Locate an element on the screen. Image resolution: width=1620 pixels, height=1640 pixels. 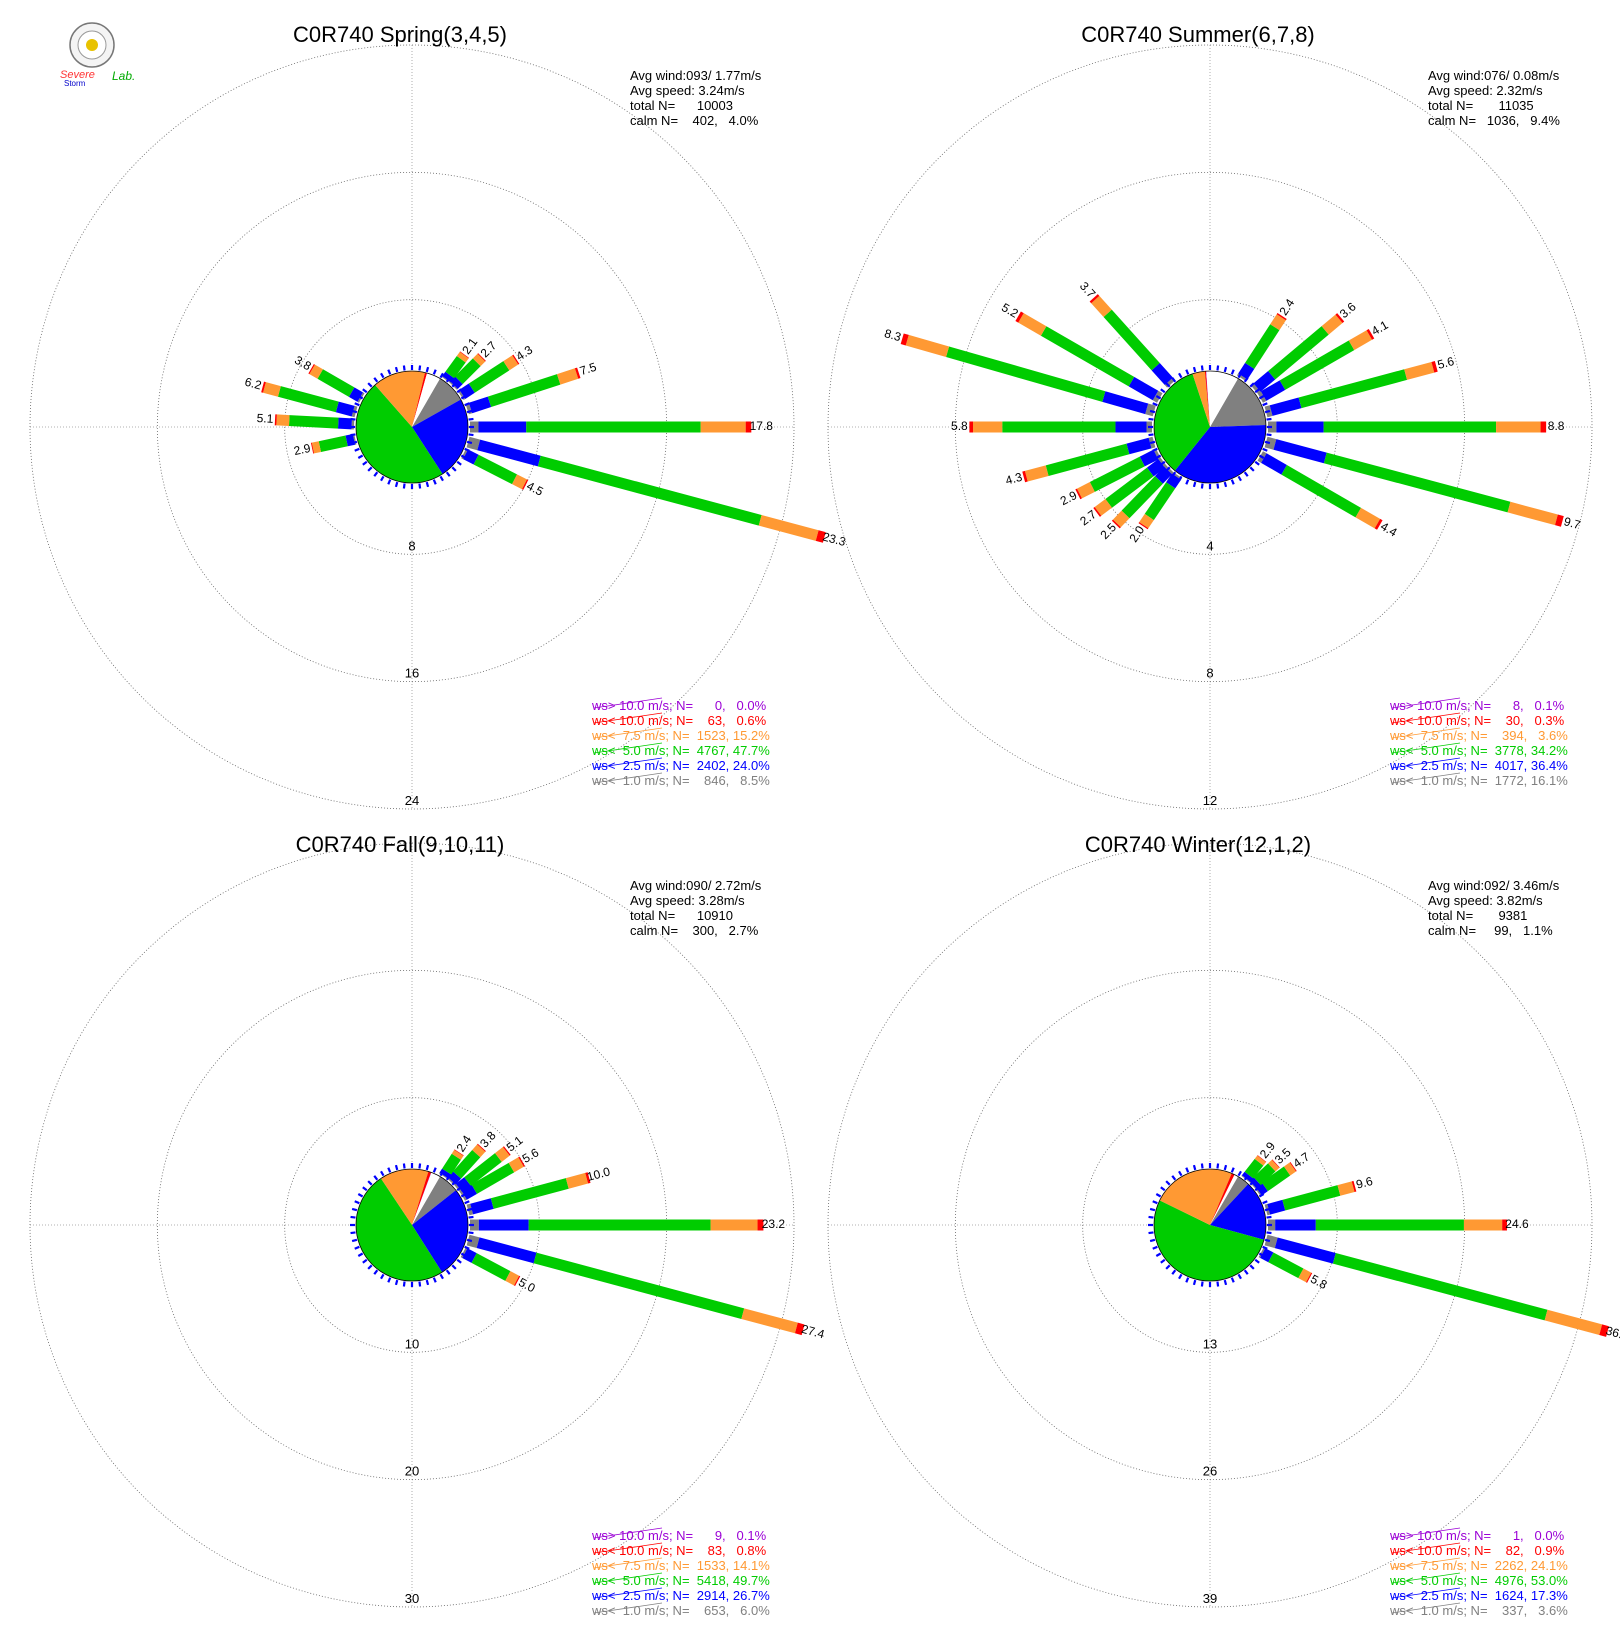
bar-label: 5.1 is located at coordinates (265, 418).